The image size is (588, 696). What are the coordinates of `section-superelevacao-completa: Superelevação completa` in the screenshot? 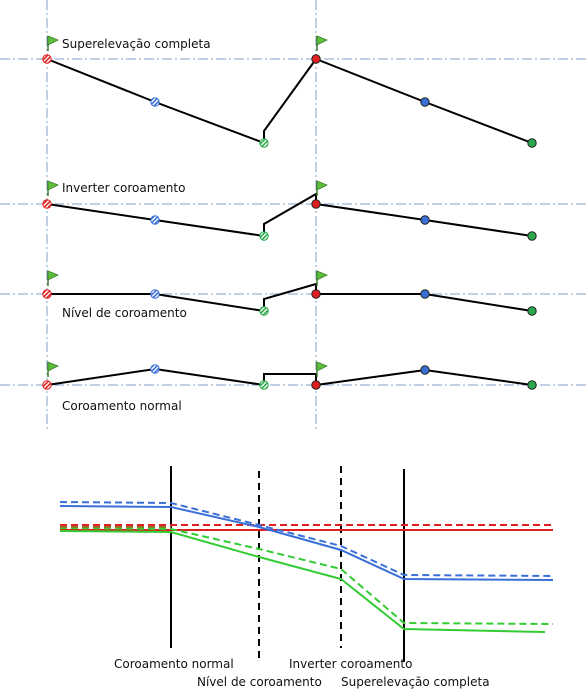 It's located at (289, 90).